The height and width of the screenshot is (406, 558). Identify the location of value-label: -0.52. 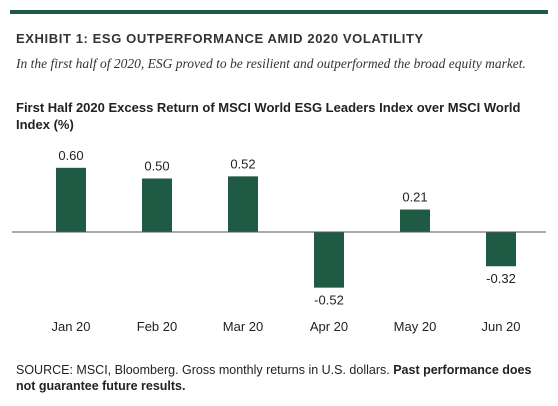
(329, 300).